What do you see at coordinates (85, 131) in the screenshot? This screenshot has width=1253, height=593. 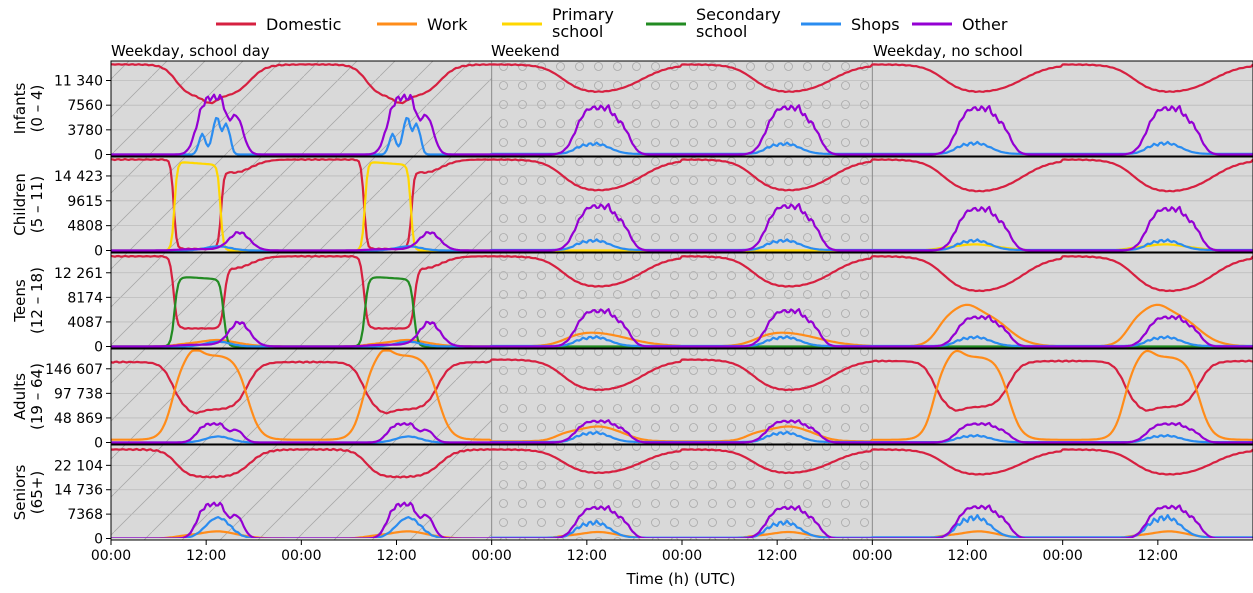 I see `y-tick-label: 3780` at bounding box center [85, 131].